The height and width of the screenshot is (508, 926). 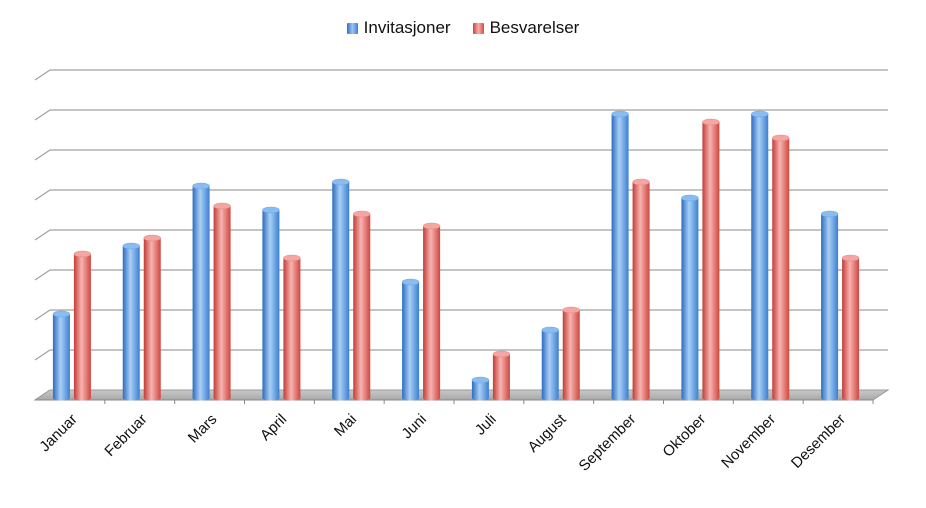 I want to click on category-label-juni: Juni, so click(x=413, y=426).